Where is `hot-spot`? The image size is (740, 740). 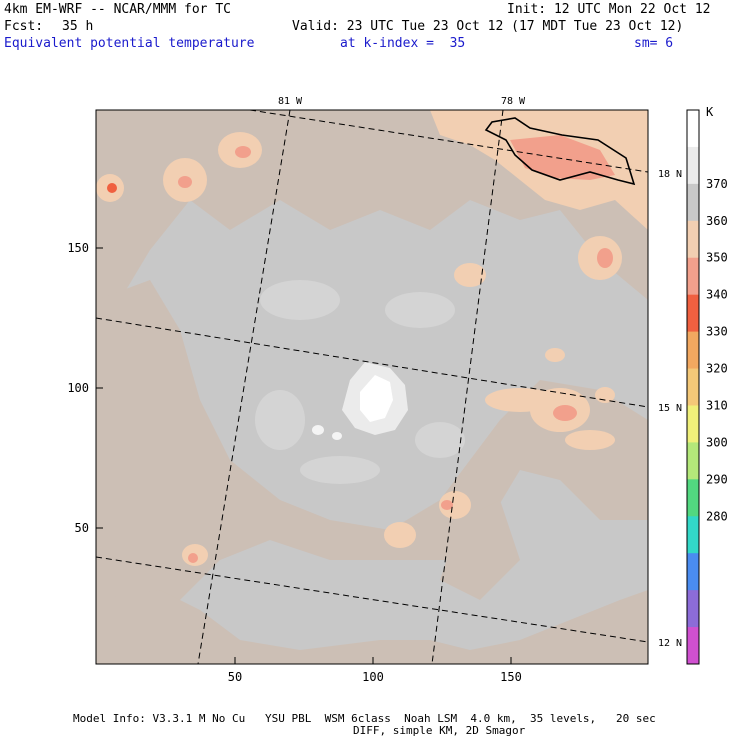 hot-spot is located at coordinates (112, 188).